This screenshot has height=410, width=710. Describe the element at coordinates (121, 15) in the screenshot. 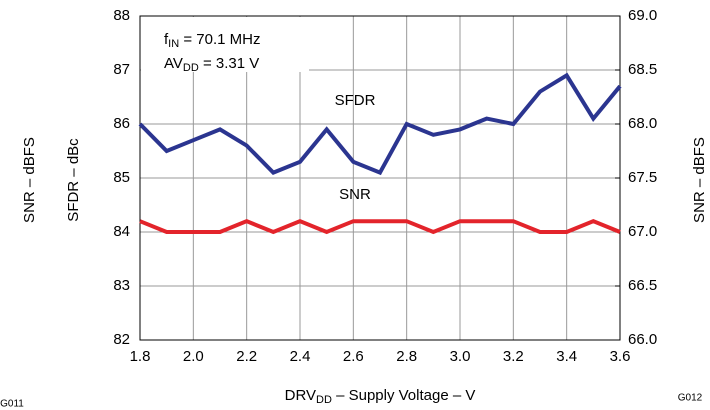

I see `y-tick-label: 88` at that location.